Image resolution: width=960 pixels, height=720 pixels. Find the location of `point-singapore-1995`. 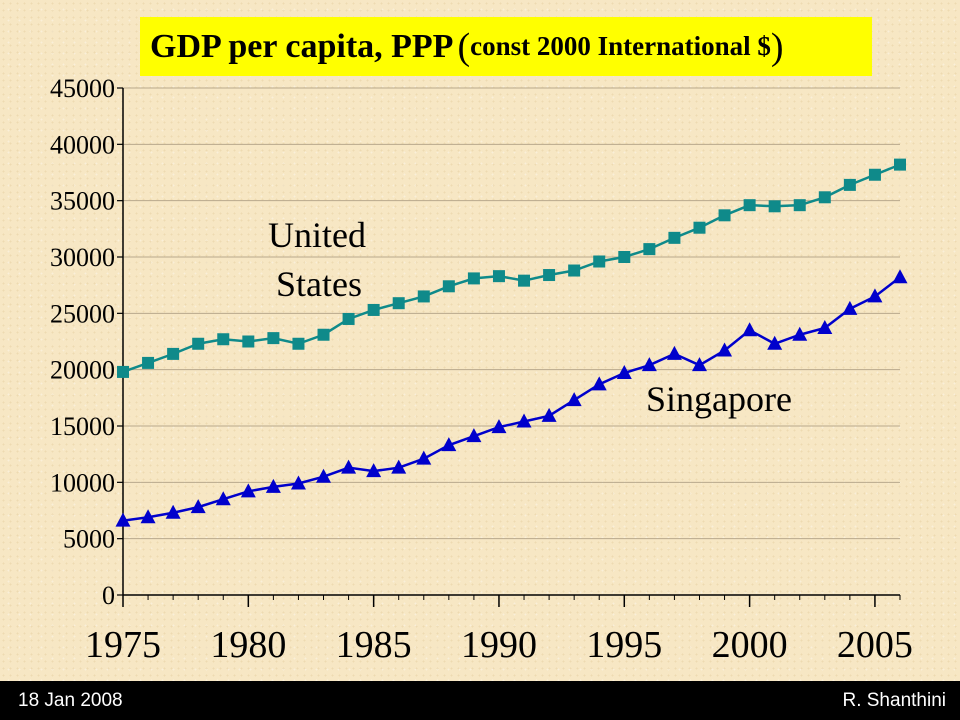

point-singapore-1995 is located at coordinates (624, 372).